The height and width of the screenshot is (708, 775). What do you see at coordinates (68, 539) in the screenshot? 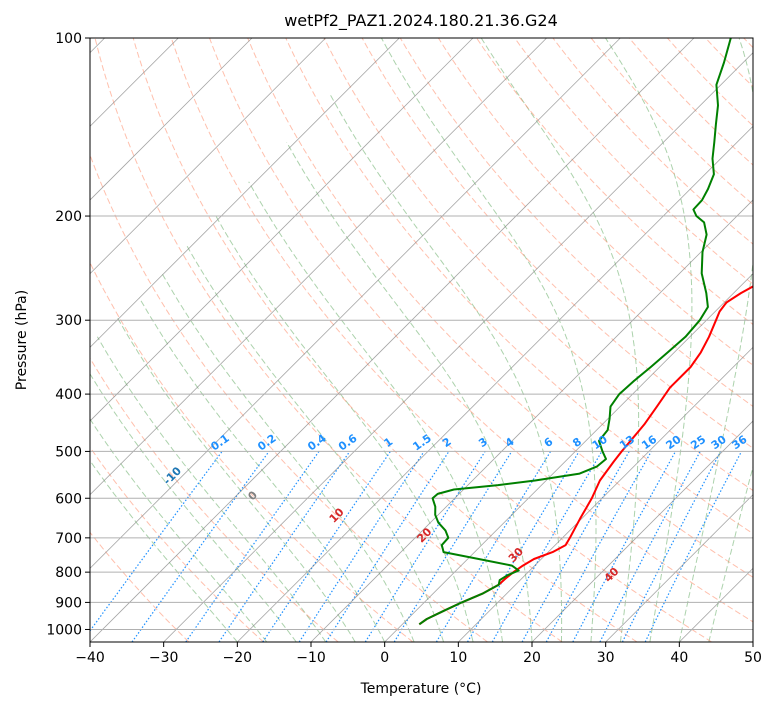
I see `y-tick-label: 700` at bounding box center [68, 539].